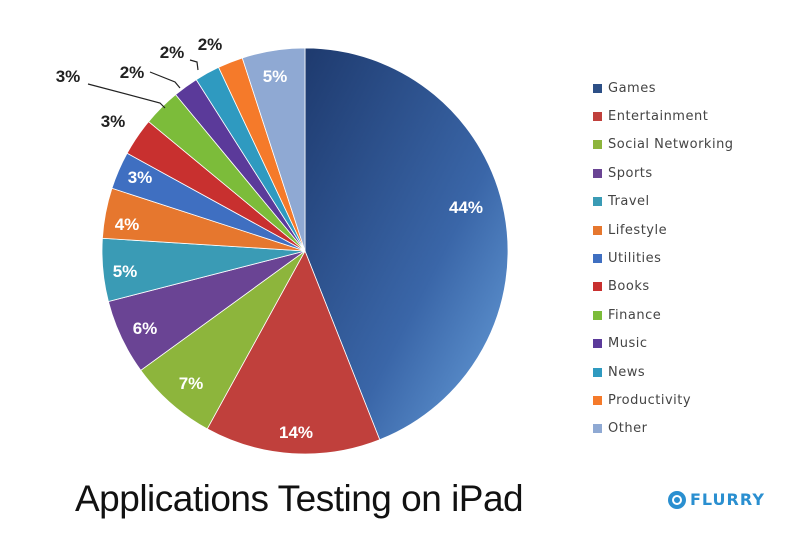 This screenshot has width=800, height=547. I want to click on legend-label: Entertainment, so click(658, 117).